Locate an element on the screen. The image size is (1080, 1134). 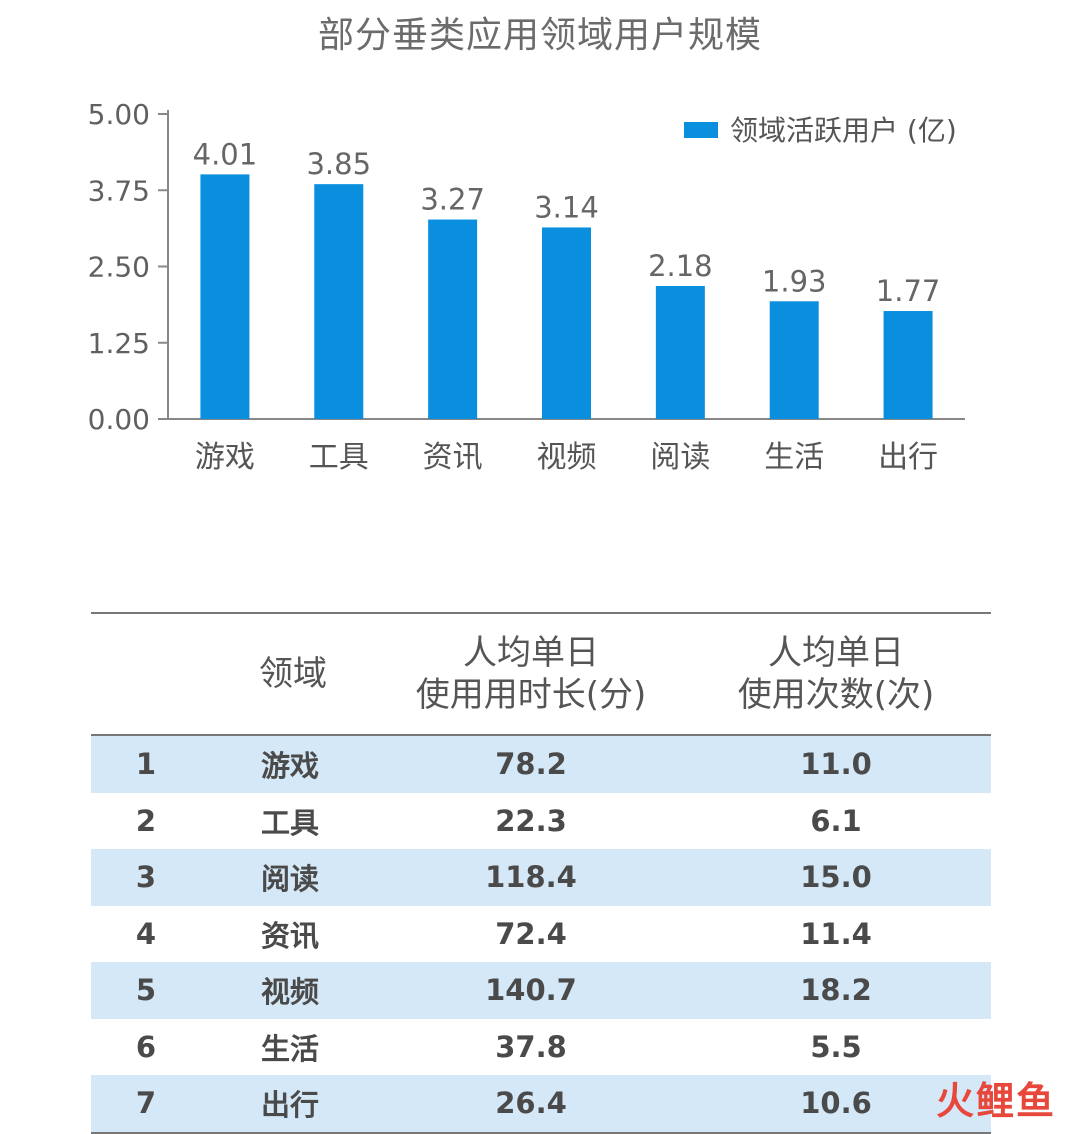
row-index: 4 is located at coordinates (146, 933).